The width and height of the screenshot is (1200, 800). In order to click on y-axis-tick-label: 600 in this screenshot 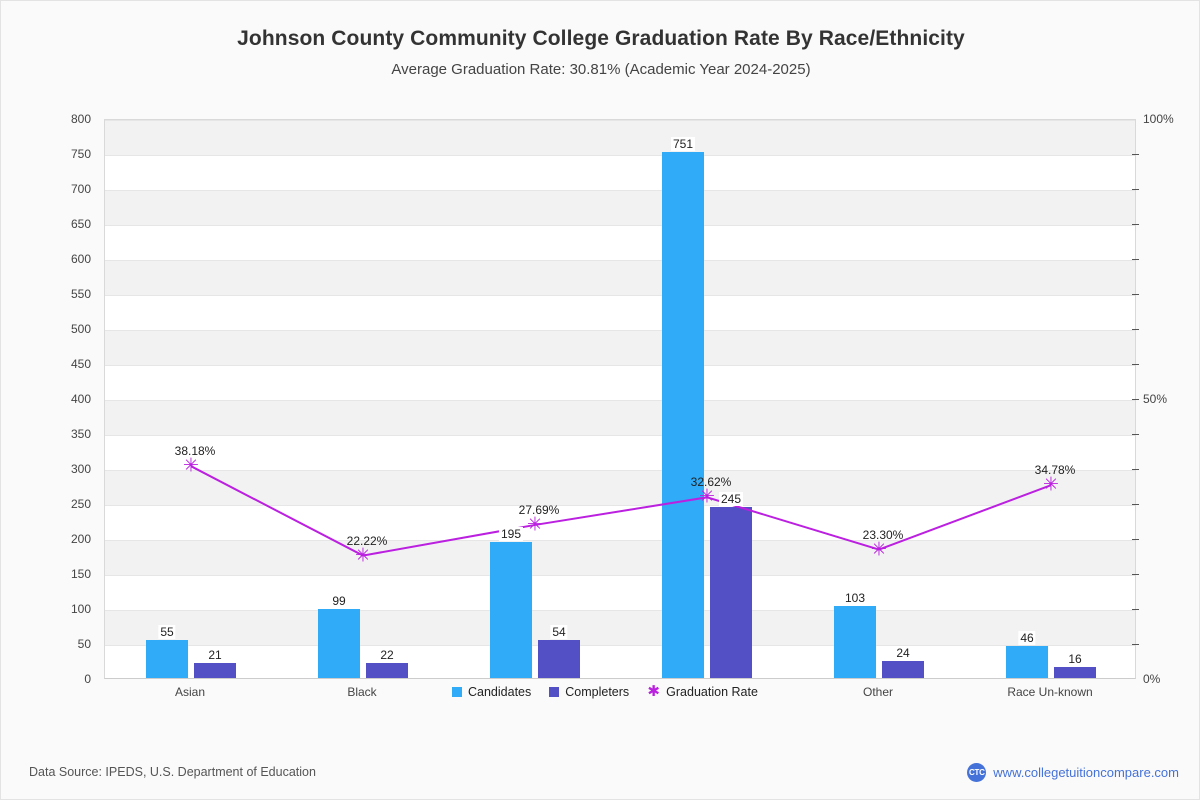, I will do `click(80, 259)`.